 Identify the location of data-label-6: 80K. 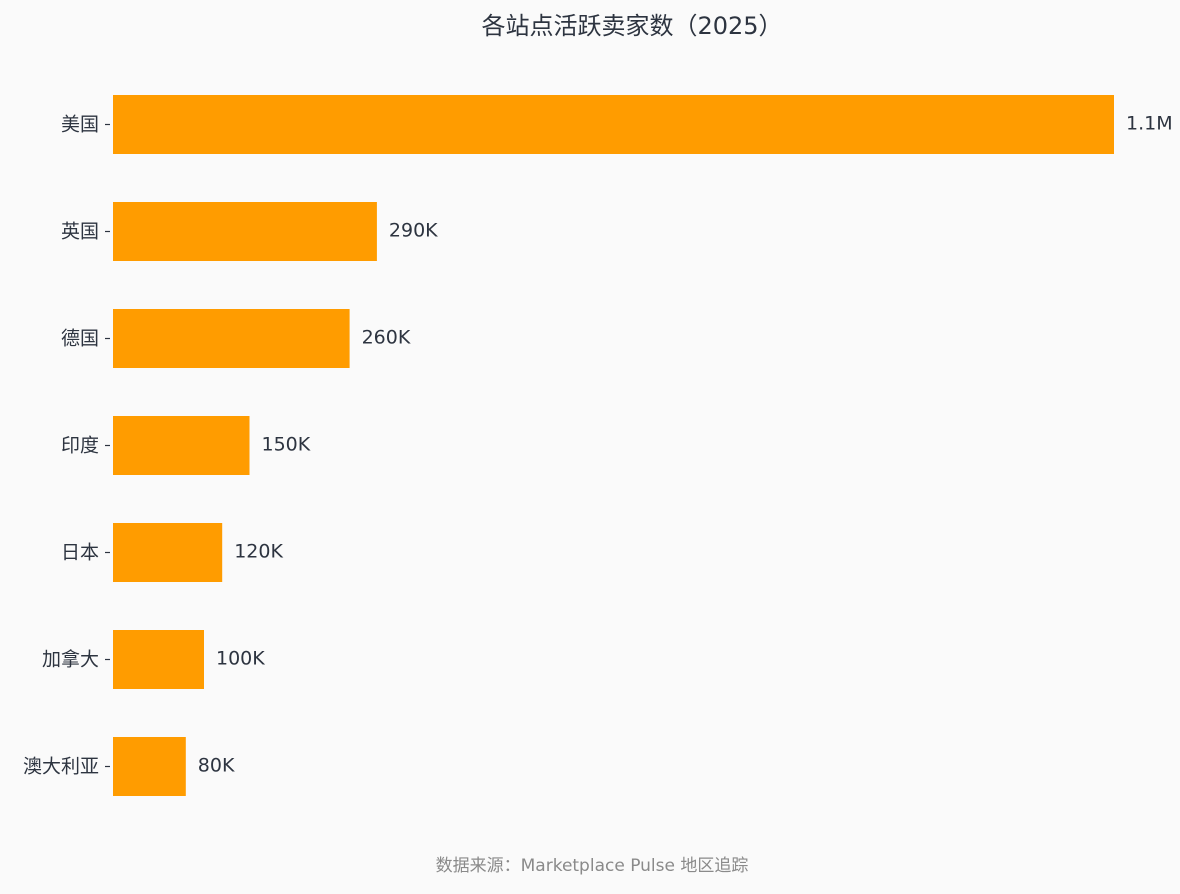
(216, 766).